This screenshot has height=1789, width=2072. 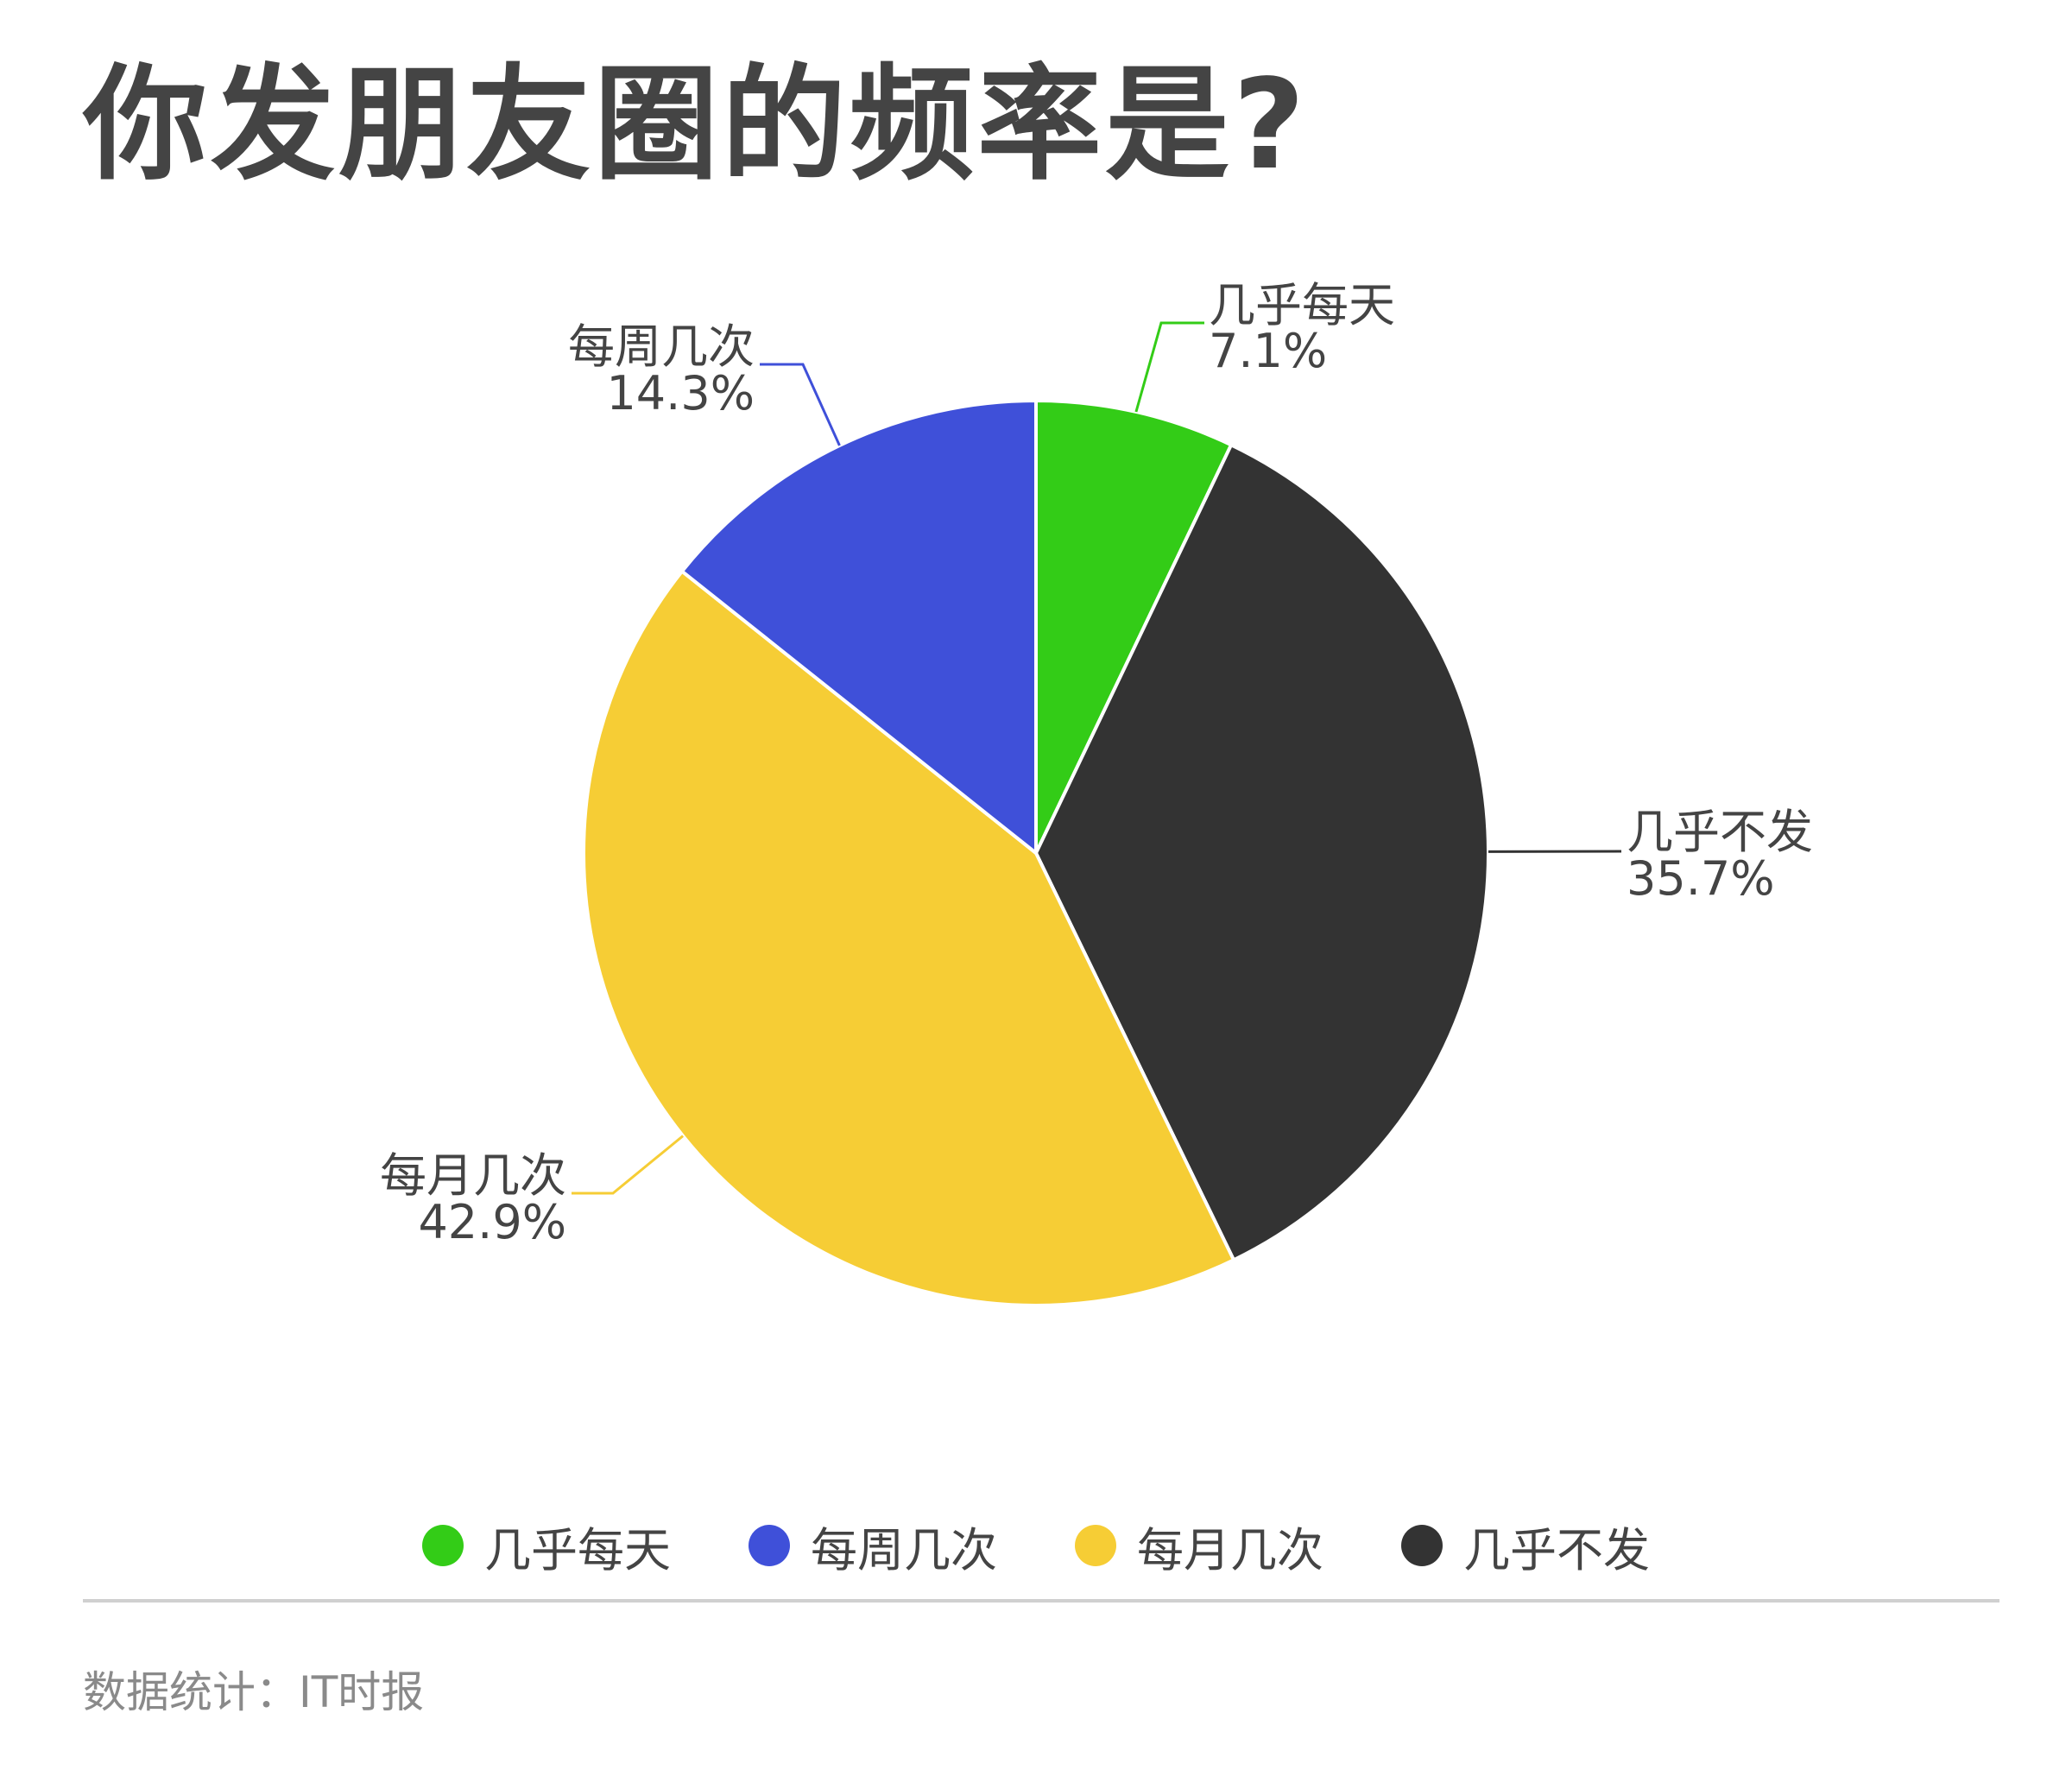 I want to click on legend-item-monthly: 每月几次, so click(x=1199, y=1546).